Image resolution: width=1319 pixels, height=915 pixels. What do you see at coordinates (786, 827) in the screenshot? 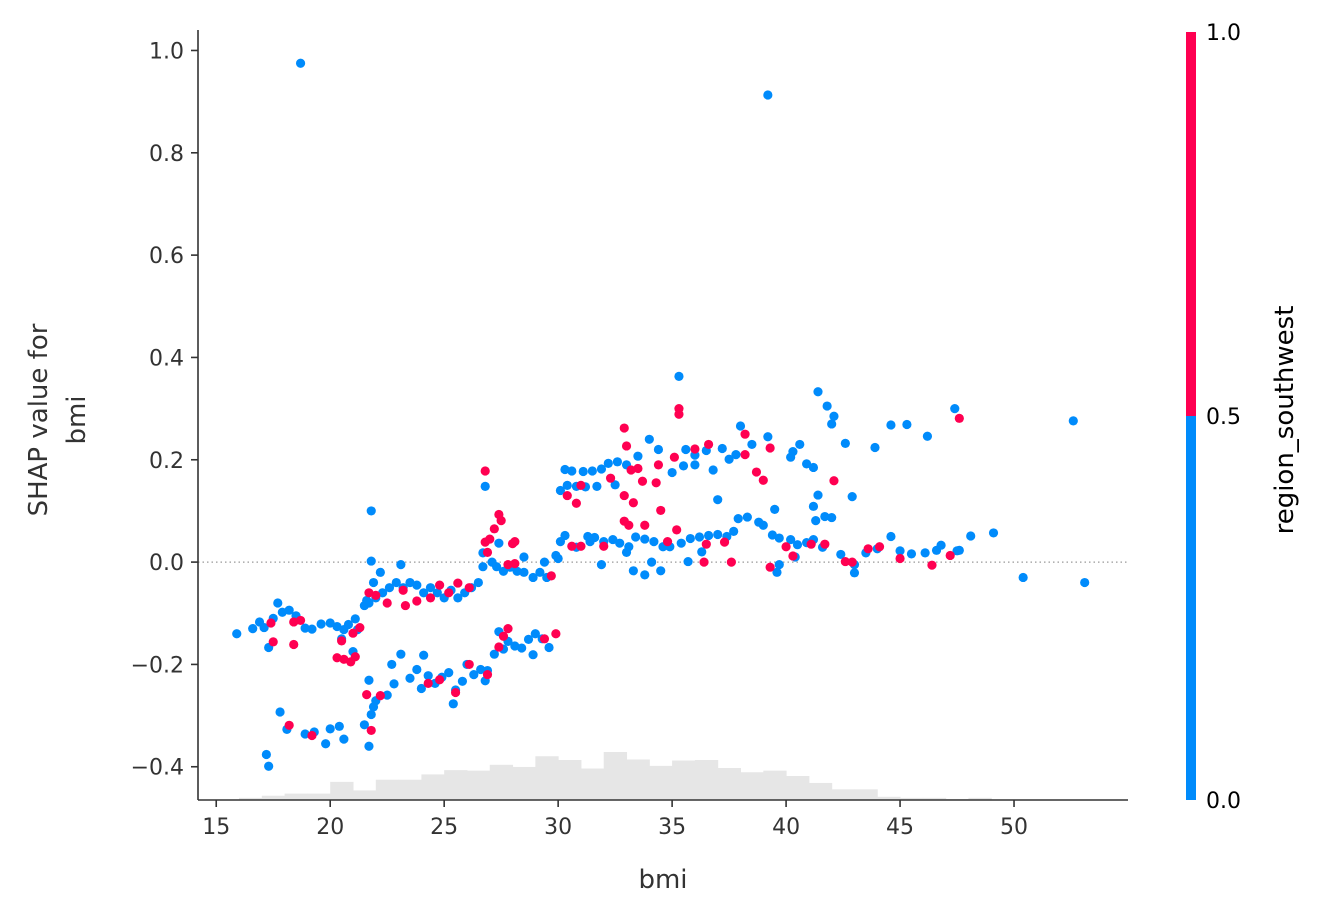
I see `x-tick-label: 40` at bounding box center [786, 827].